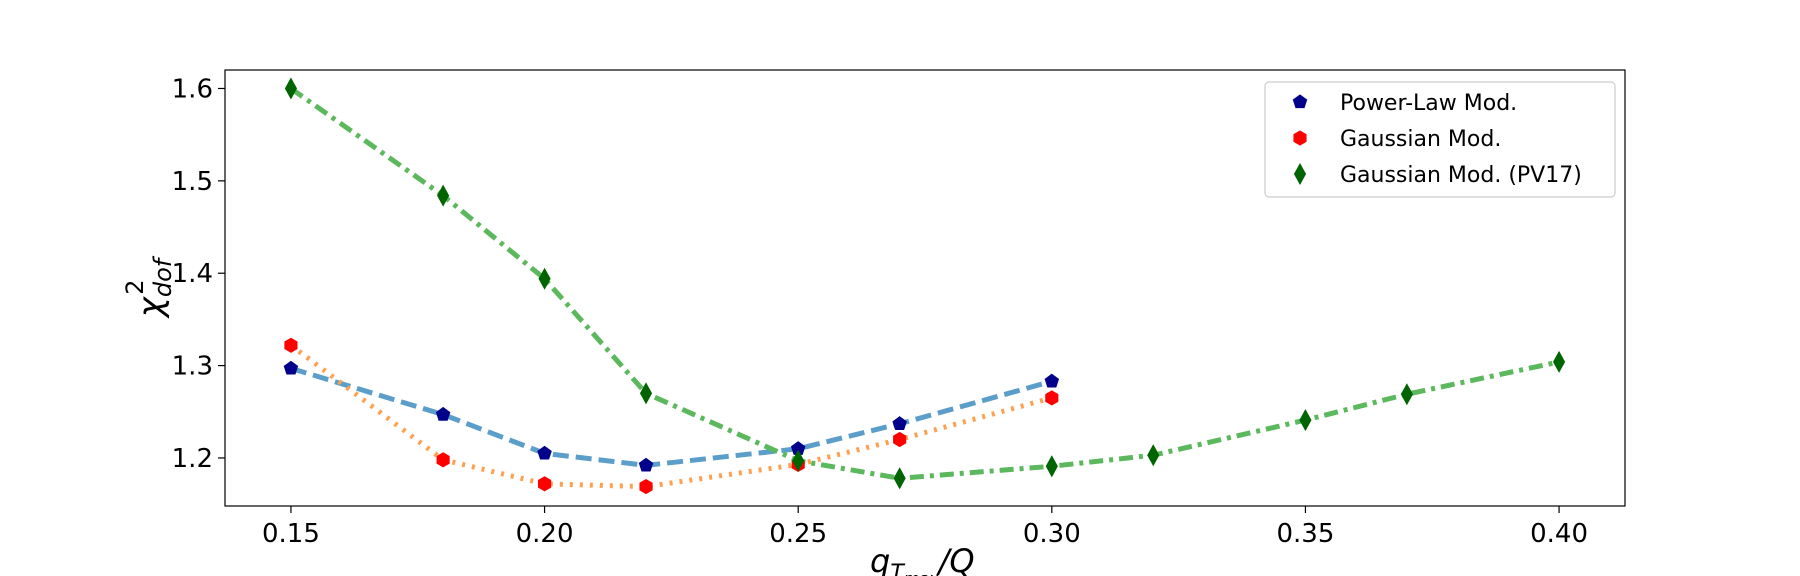  I want to click on y-tick-label: 1.6, so click(192, 89).